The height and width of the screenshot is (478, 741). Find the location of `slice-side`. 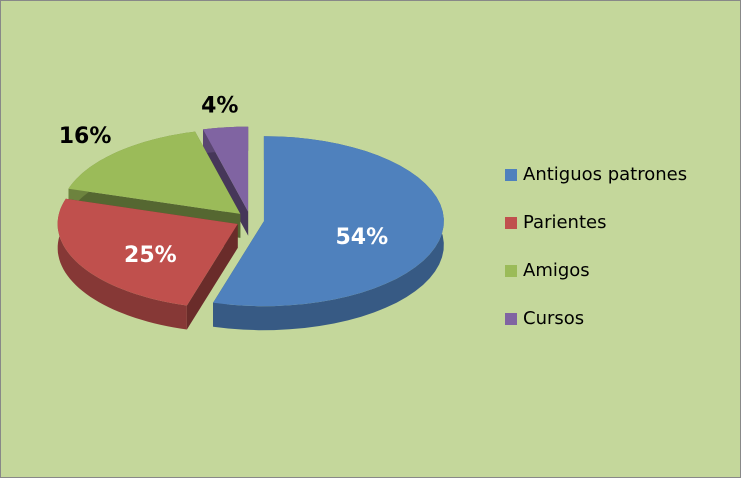

slice-side is located at coordinates (212, 277).